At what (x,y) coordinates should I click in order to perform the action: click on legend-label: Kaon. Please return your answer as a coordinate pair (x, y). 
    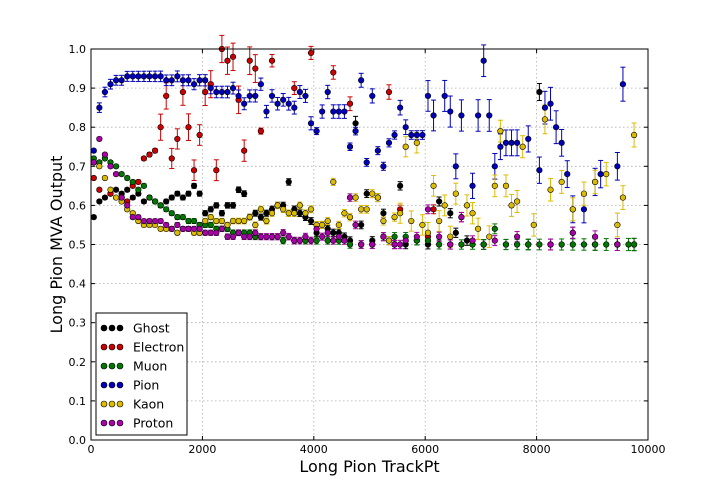
    Looking at the image, I should click on (148, 404).